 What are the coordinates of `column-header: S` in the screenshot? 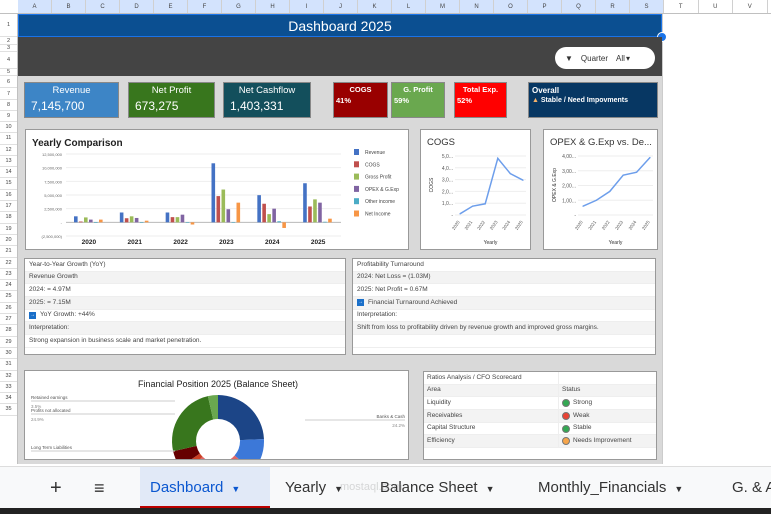 It's located at (647, 6).